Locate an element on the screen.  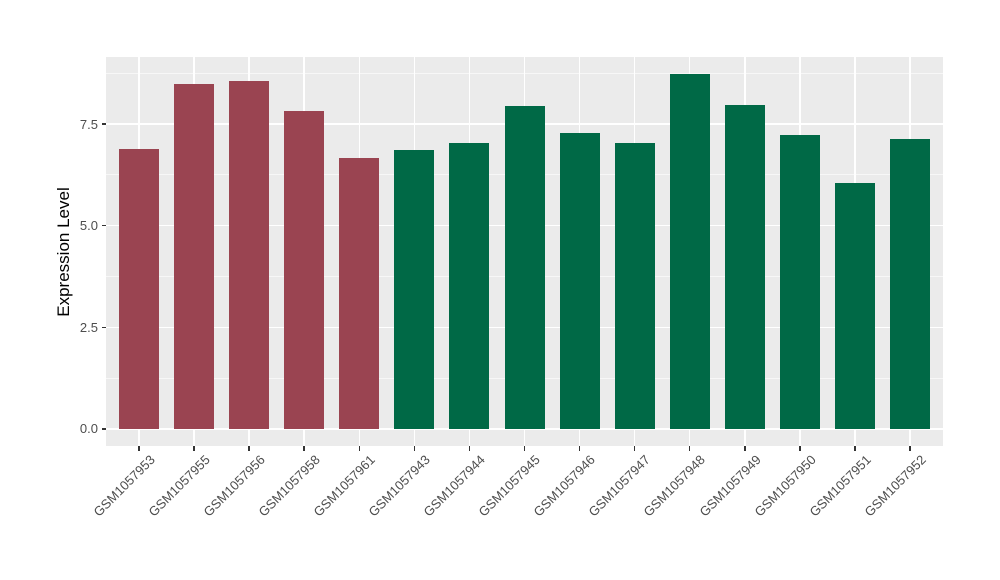
x-tick-mark-GSM1057956 is located at coordinates (249, 448).